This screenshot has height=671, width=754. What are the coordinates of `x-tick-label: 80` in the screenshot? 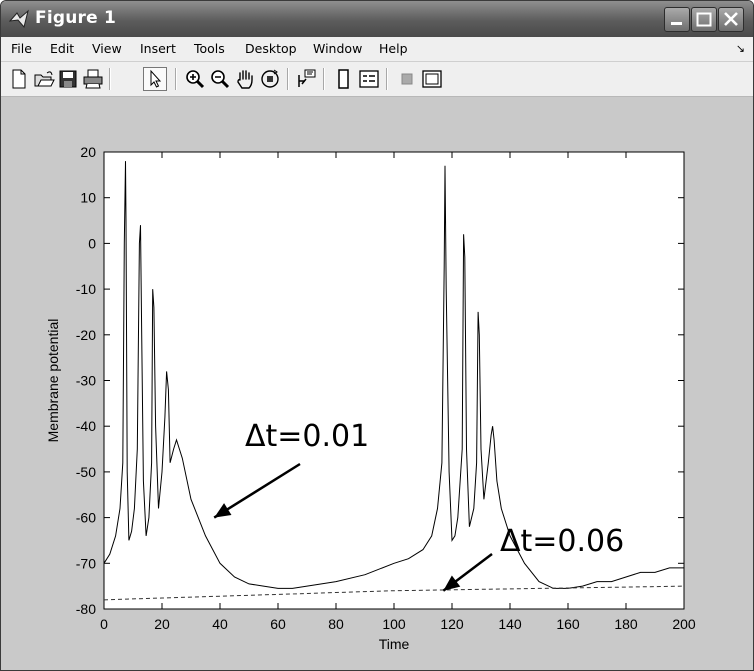 It's located at (336, 624).